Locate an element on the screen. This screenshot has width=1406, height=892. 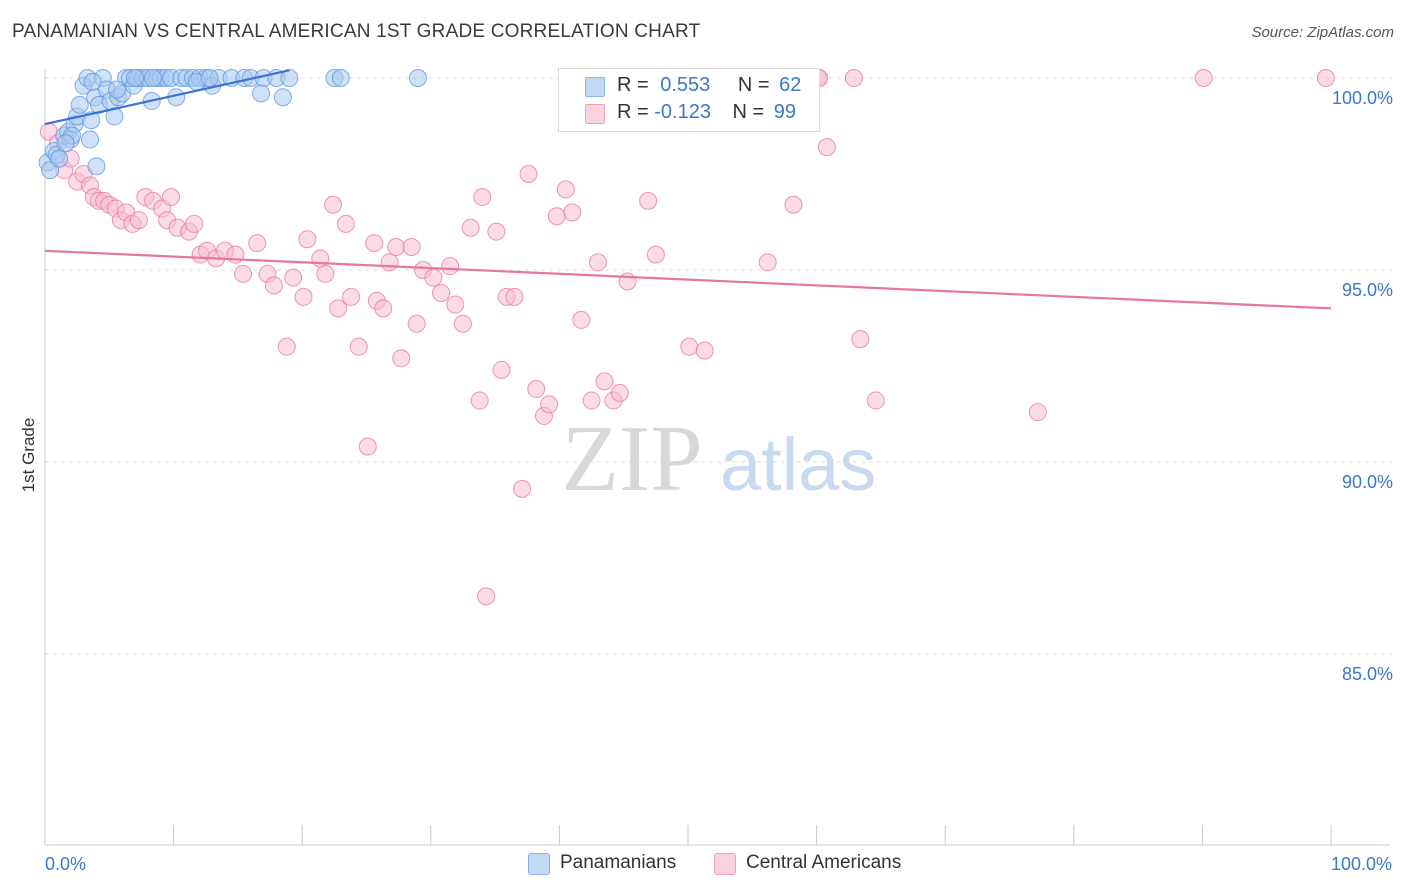
panamanians-points is located at coordinates (232, 124).